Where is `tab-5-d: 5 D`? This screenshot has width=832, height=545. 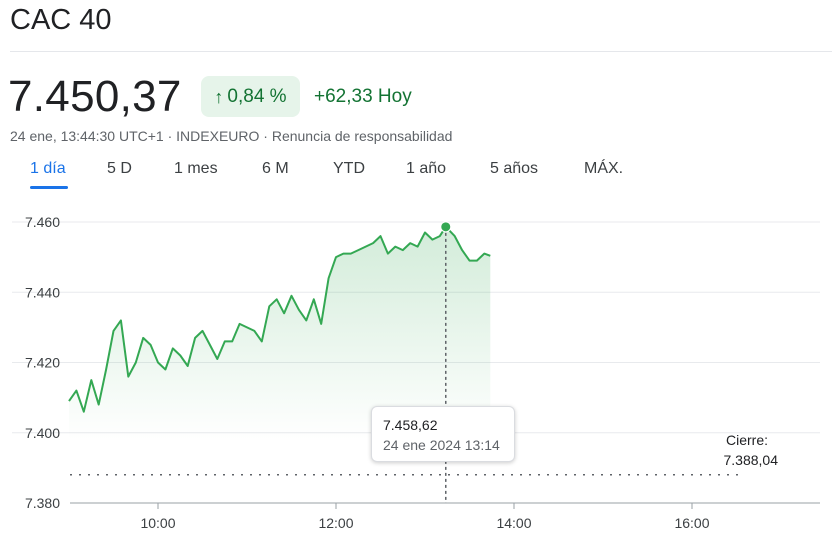 tab-5-d: 5 D is located at coordinates (119, 168).